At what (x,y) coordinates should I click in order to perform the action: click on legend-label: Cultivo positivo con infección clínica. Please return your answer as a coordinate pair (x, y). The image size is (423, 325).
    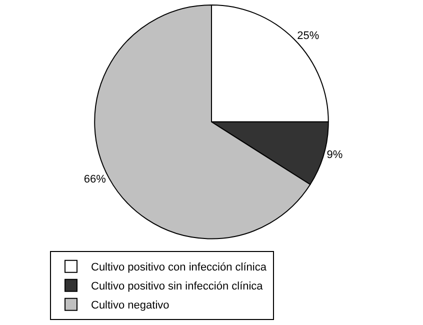
    Looking at the image, I should click on (179, 268).